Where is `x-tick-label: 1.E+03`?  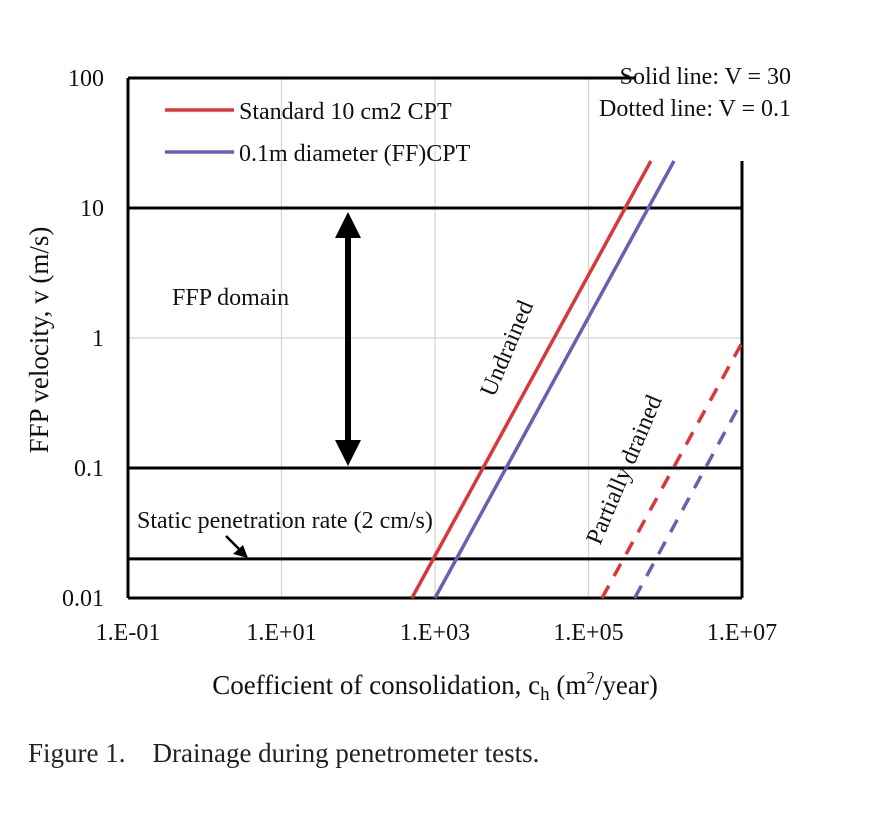
x-tick-label: 1.E+03 is located at coordinates (435, 633).